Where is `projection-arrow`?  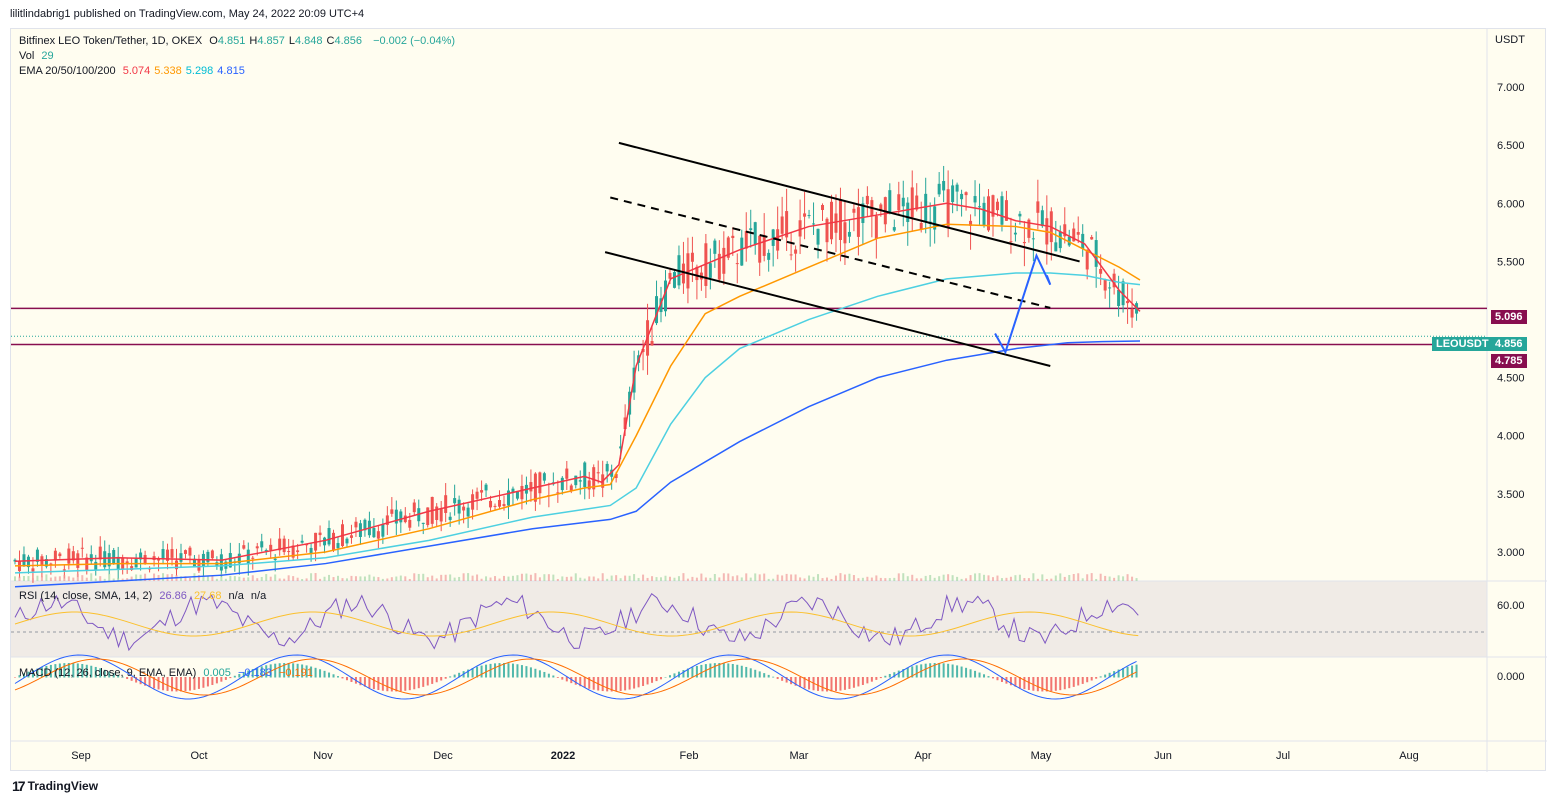
projection-arrow is located at coordinates (1023, 303).